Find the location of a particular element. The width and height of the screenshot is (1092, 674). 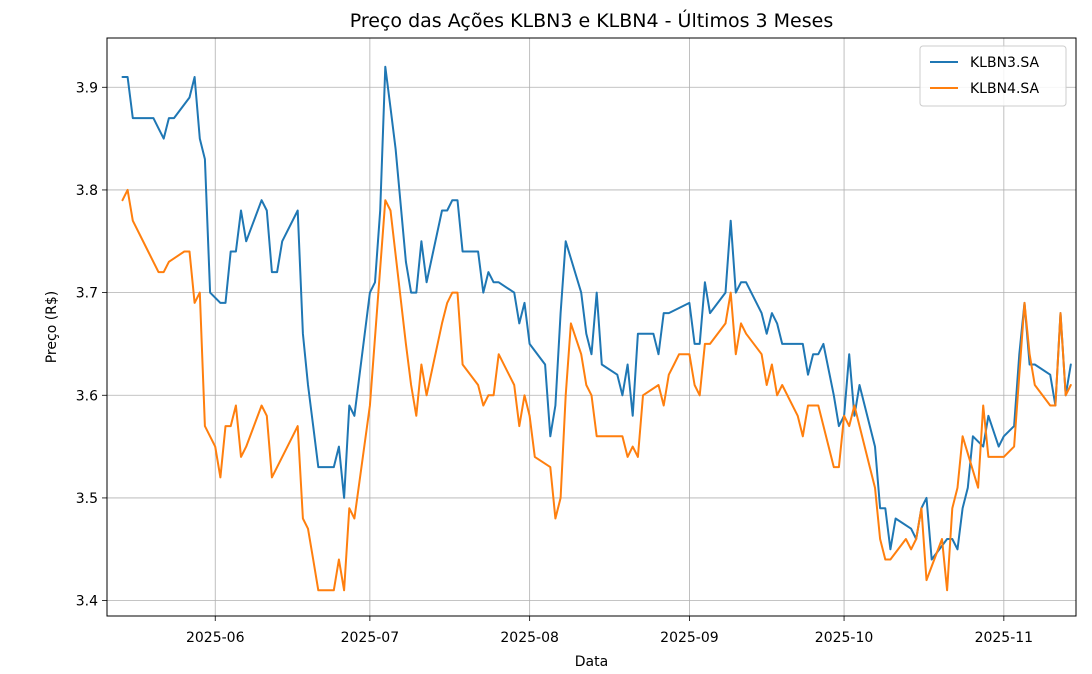

x-axis-label: Data is located at coordinates (591, 662).